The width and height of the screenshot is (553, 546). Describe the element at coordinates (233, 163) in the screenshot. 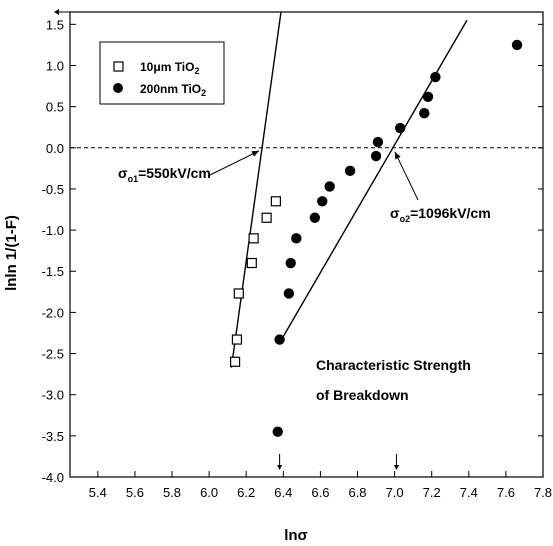

I see `sigma1-arrow-line` at that location.